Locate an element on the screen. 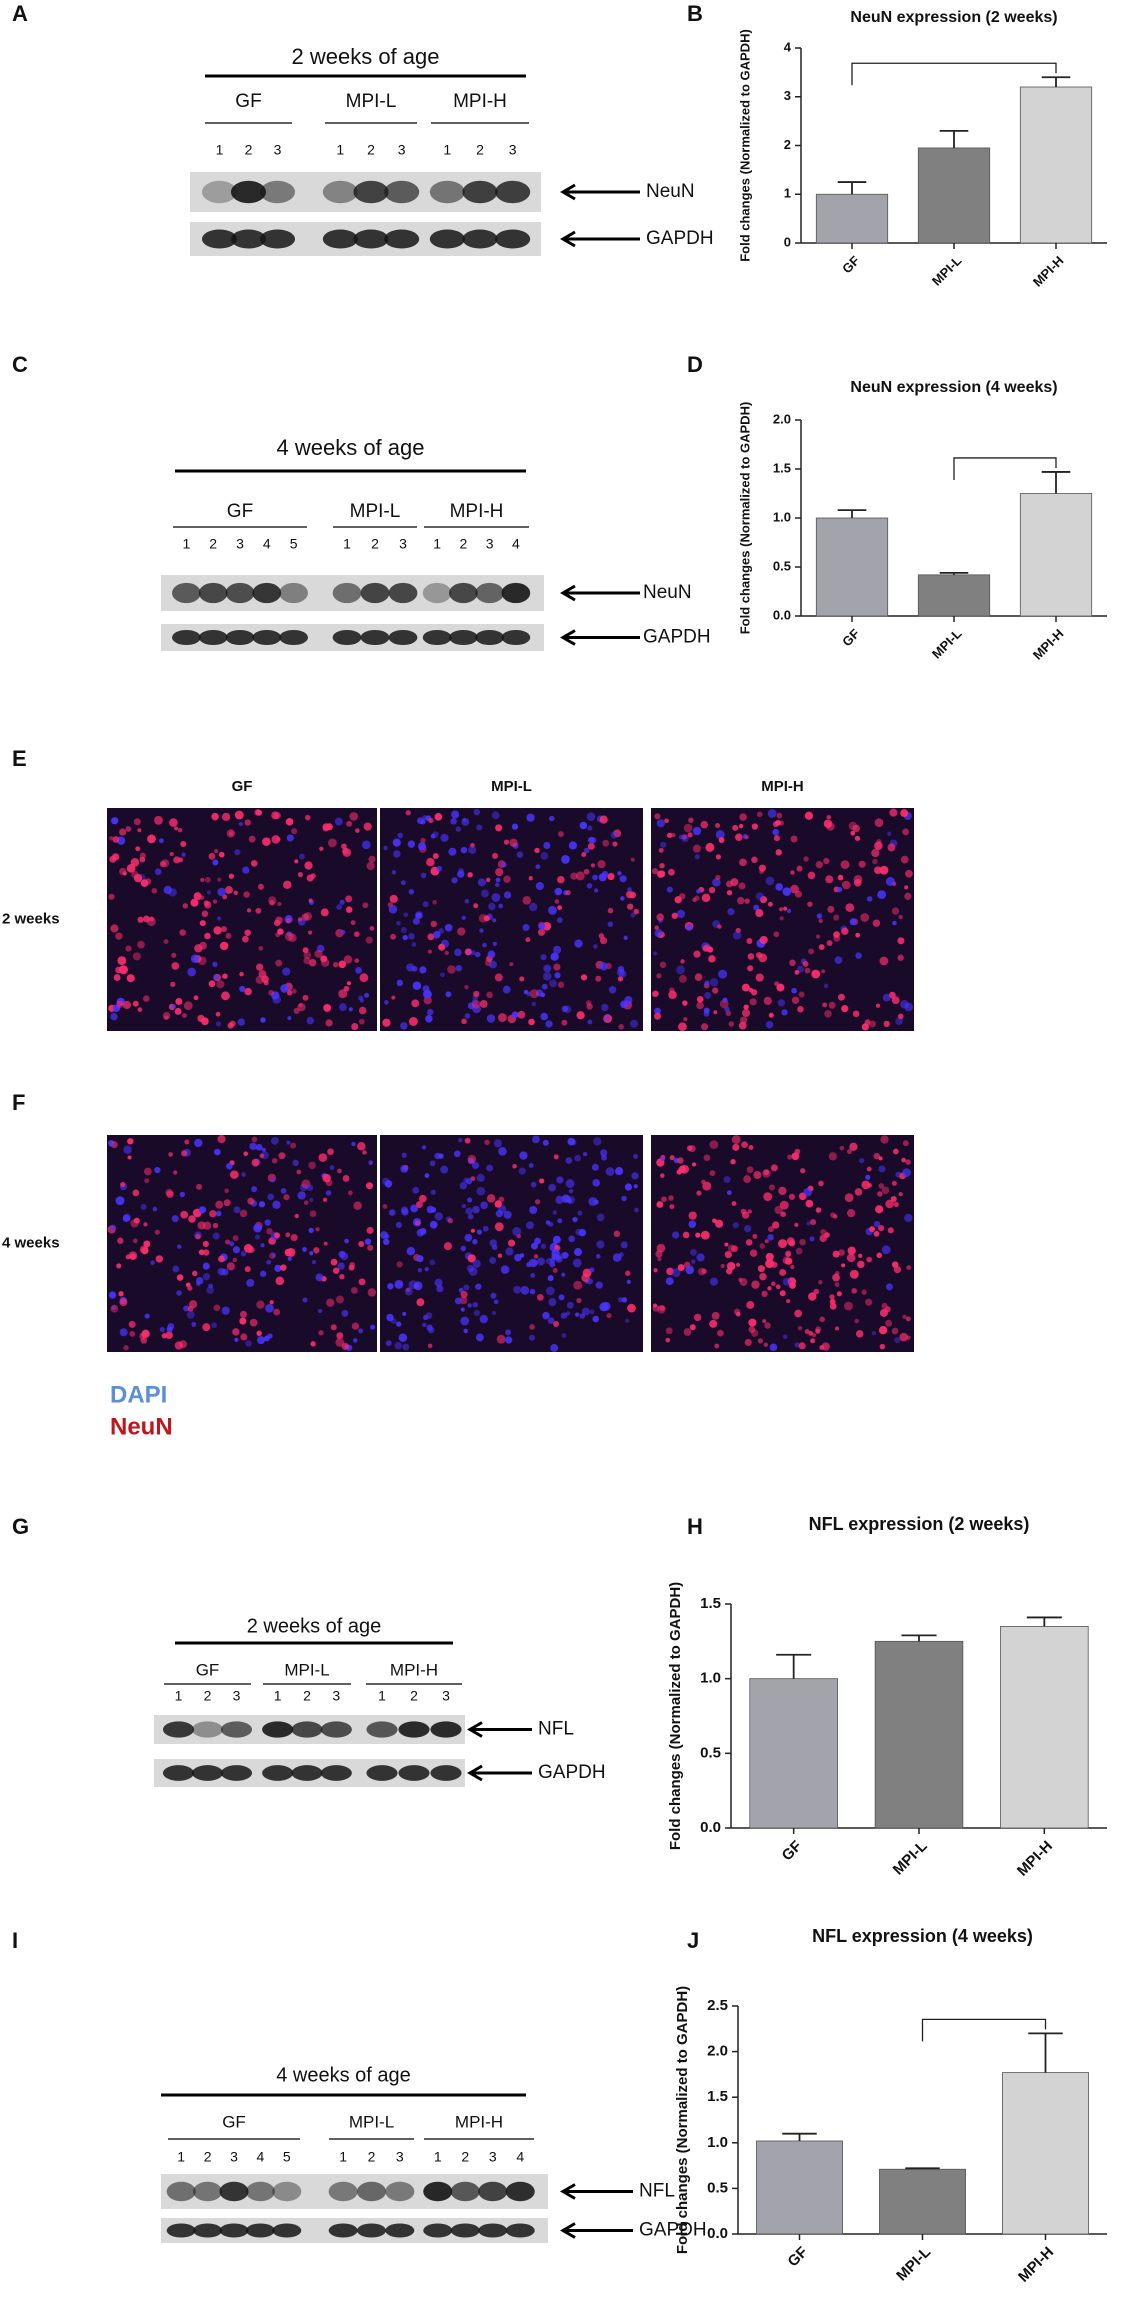 The height and width of the screenshot is (2300, 1123). group-label: GF is located at coordinates (234, 2121).